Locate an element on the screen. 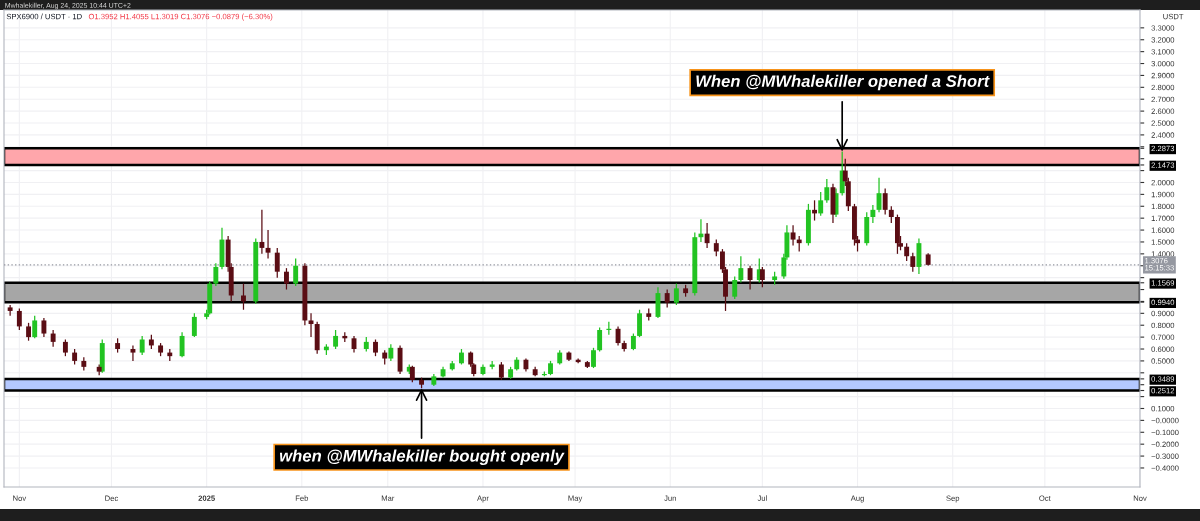  annotation: when @MWhalekiller bought openly is located at coordinates (422, 457).